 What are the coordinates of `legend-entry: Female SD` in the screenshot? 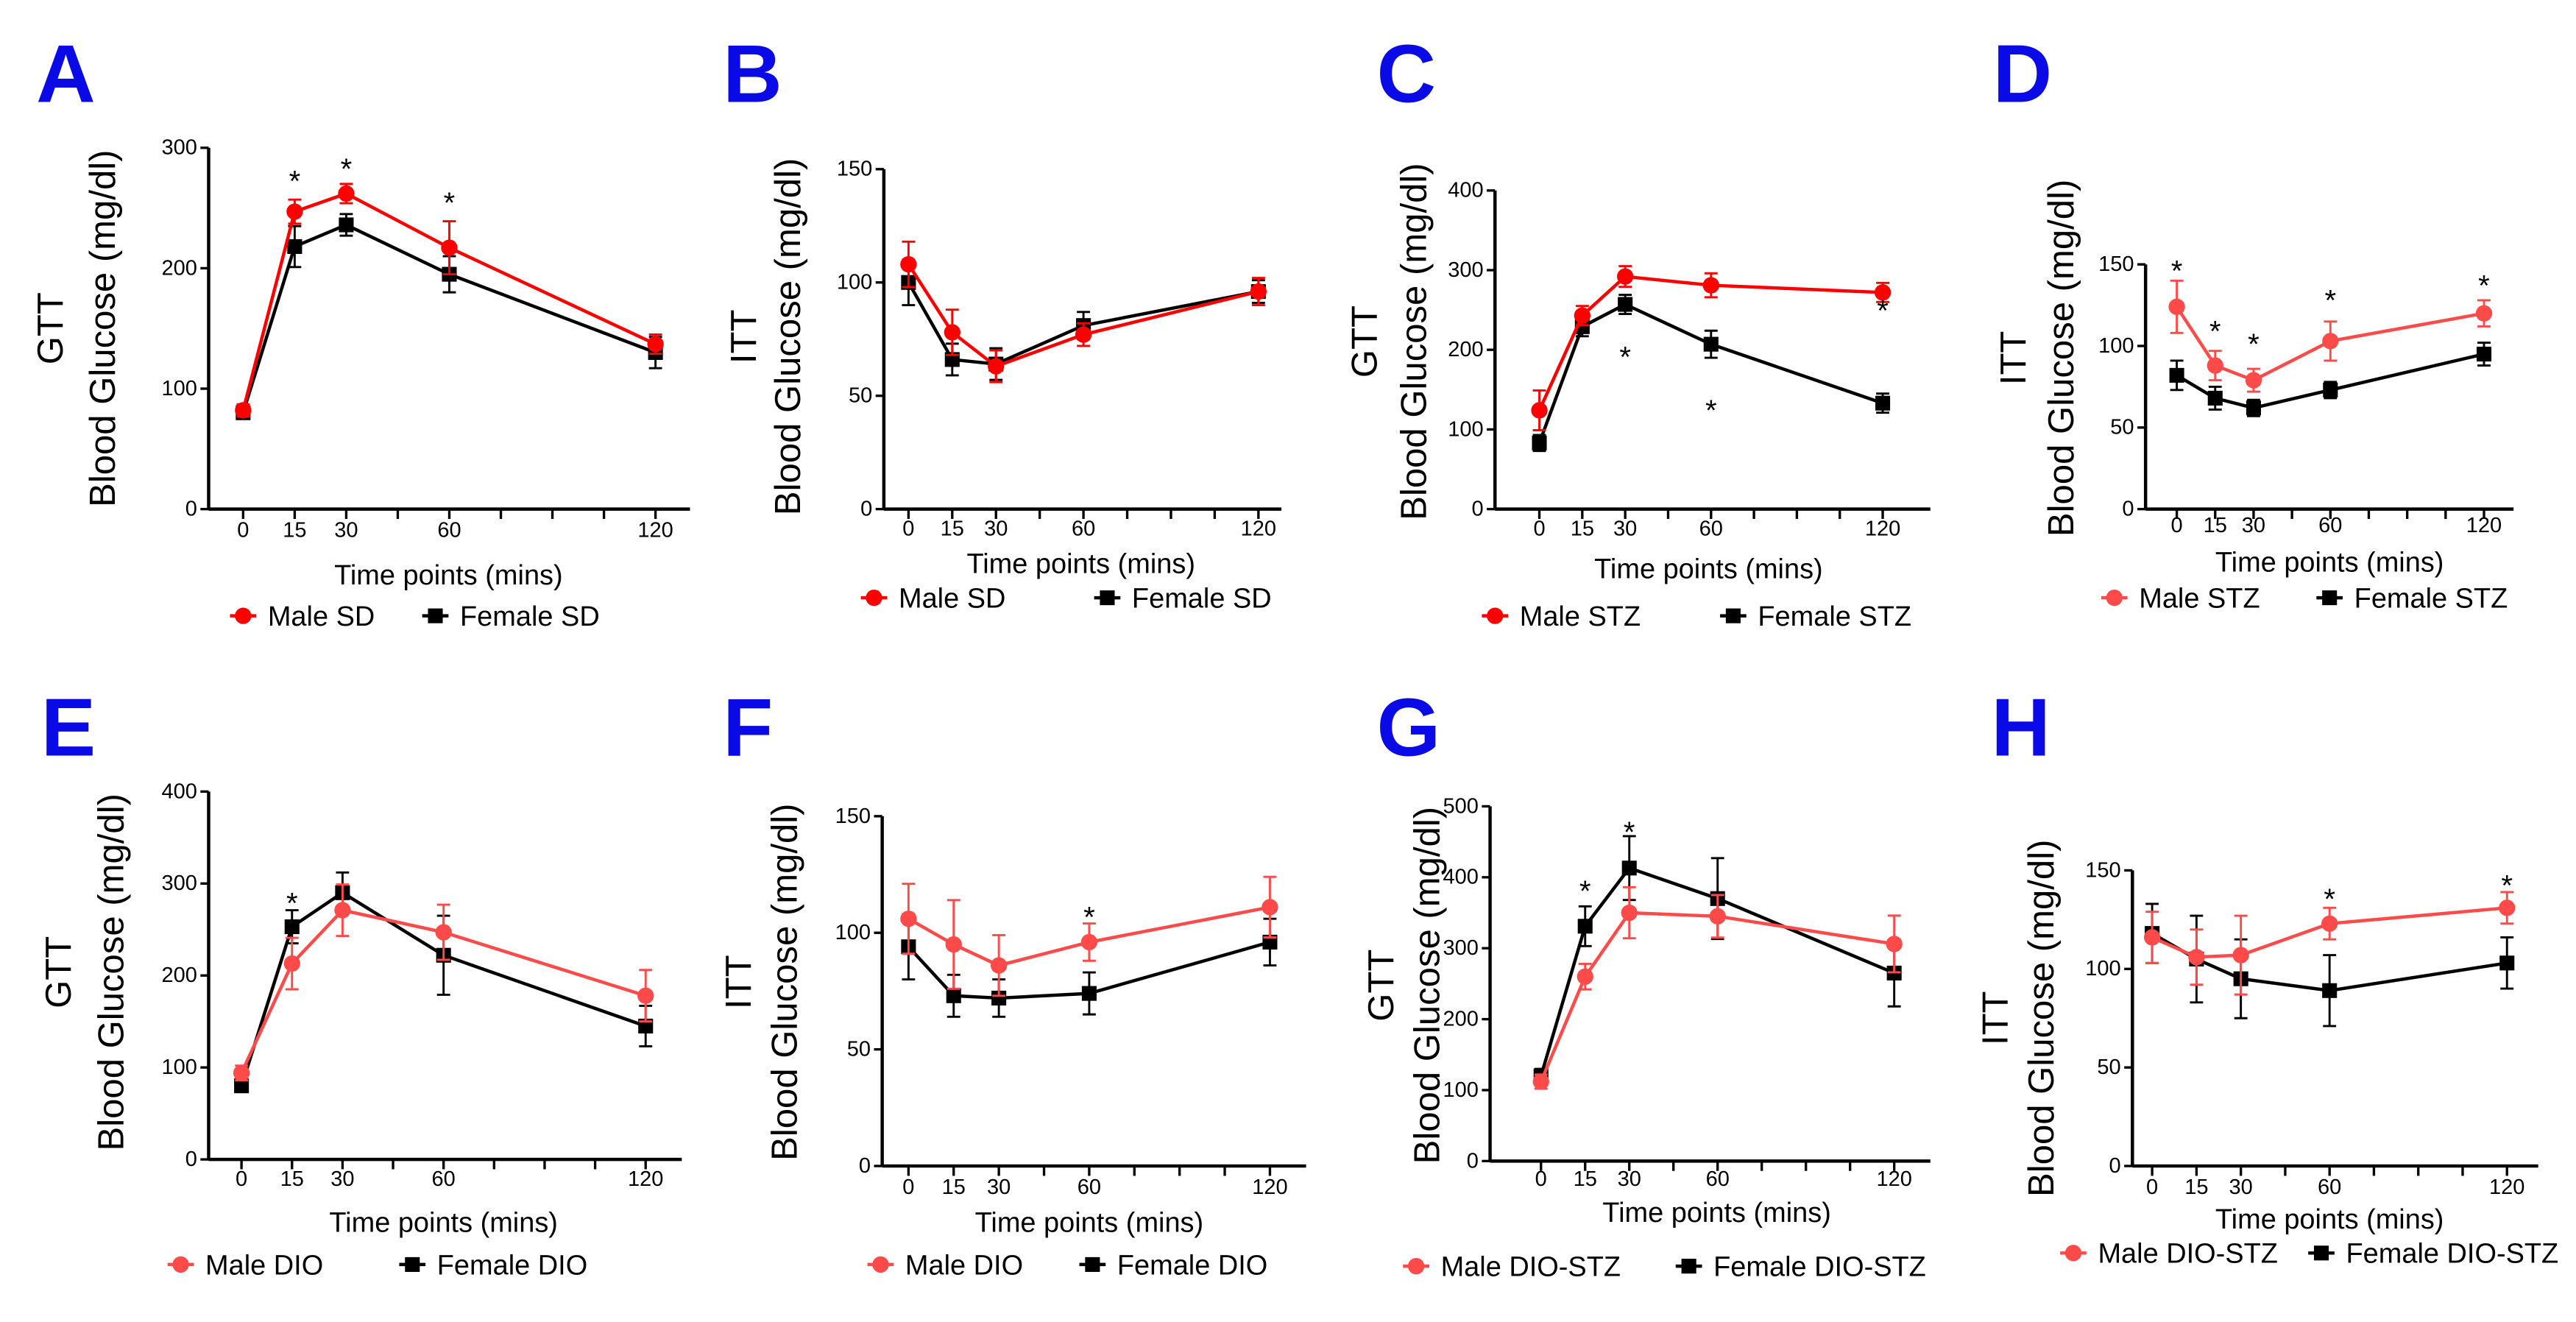 It's located at (1183, 598).